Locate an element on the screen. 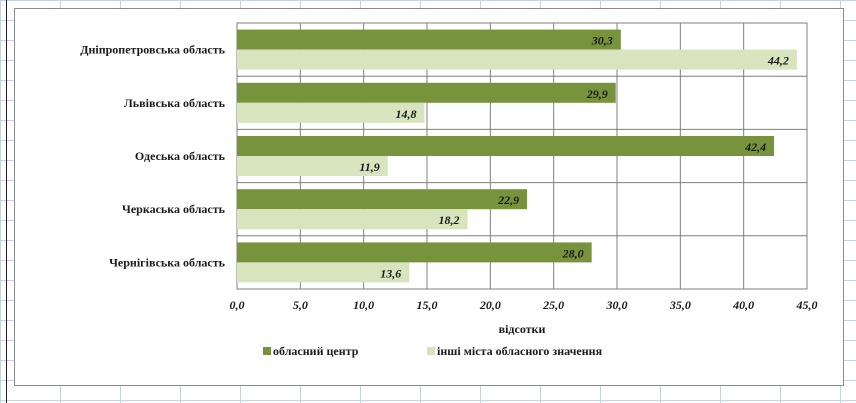  x-tick-label: 35,0 is located at coordinates (680, 305).